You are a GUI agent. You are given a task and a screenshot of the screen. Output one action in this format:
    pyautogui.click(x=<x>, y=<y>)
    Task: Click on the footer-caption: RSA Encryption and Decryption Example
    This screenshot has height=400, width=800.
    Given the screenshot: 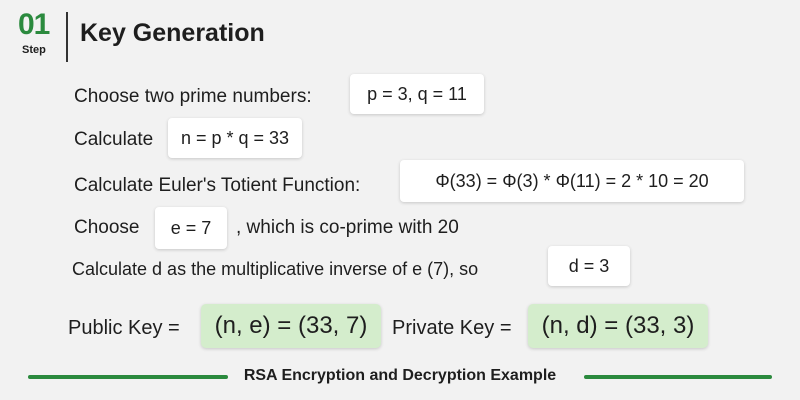 What is the action you would take?
    pyautogui.click(x=400, y=376)
    